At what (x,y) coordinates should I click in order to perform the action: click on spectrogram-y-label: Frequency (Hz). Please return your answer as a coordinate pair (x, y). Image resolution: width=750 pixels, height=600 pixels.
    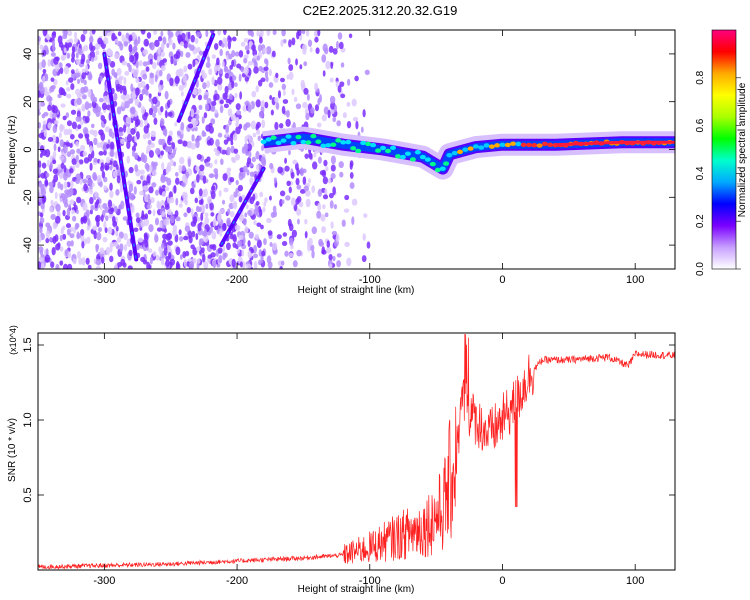
    Looking at the image, I should click on (12, 150).